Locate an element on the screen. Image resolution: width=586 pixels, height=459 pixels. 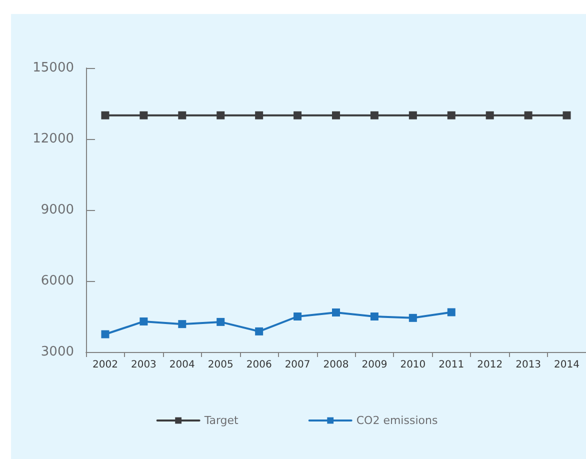
legend-label: Target is located at coordinates (221, 420).